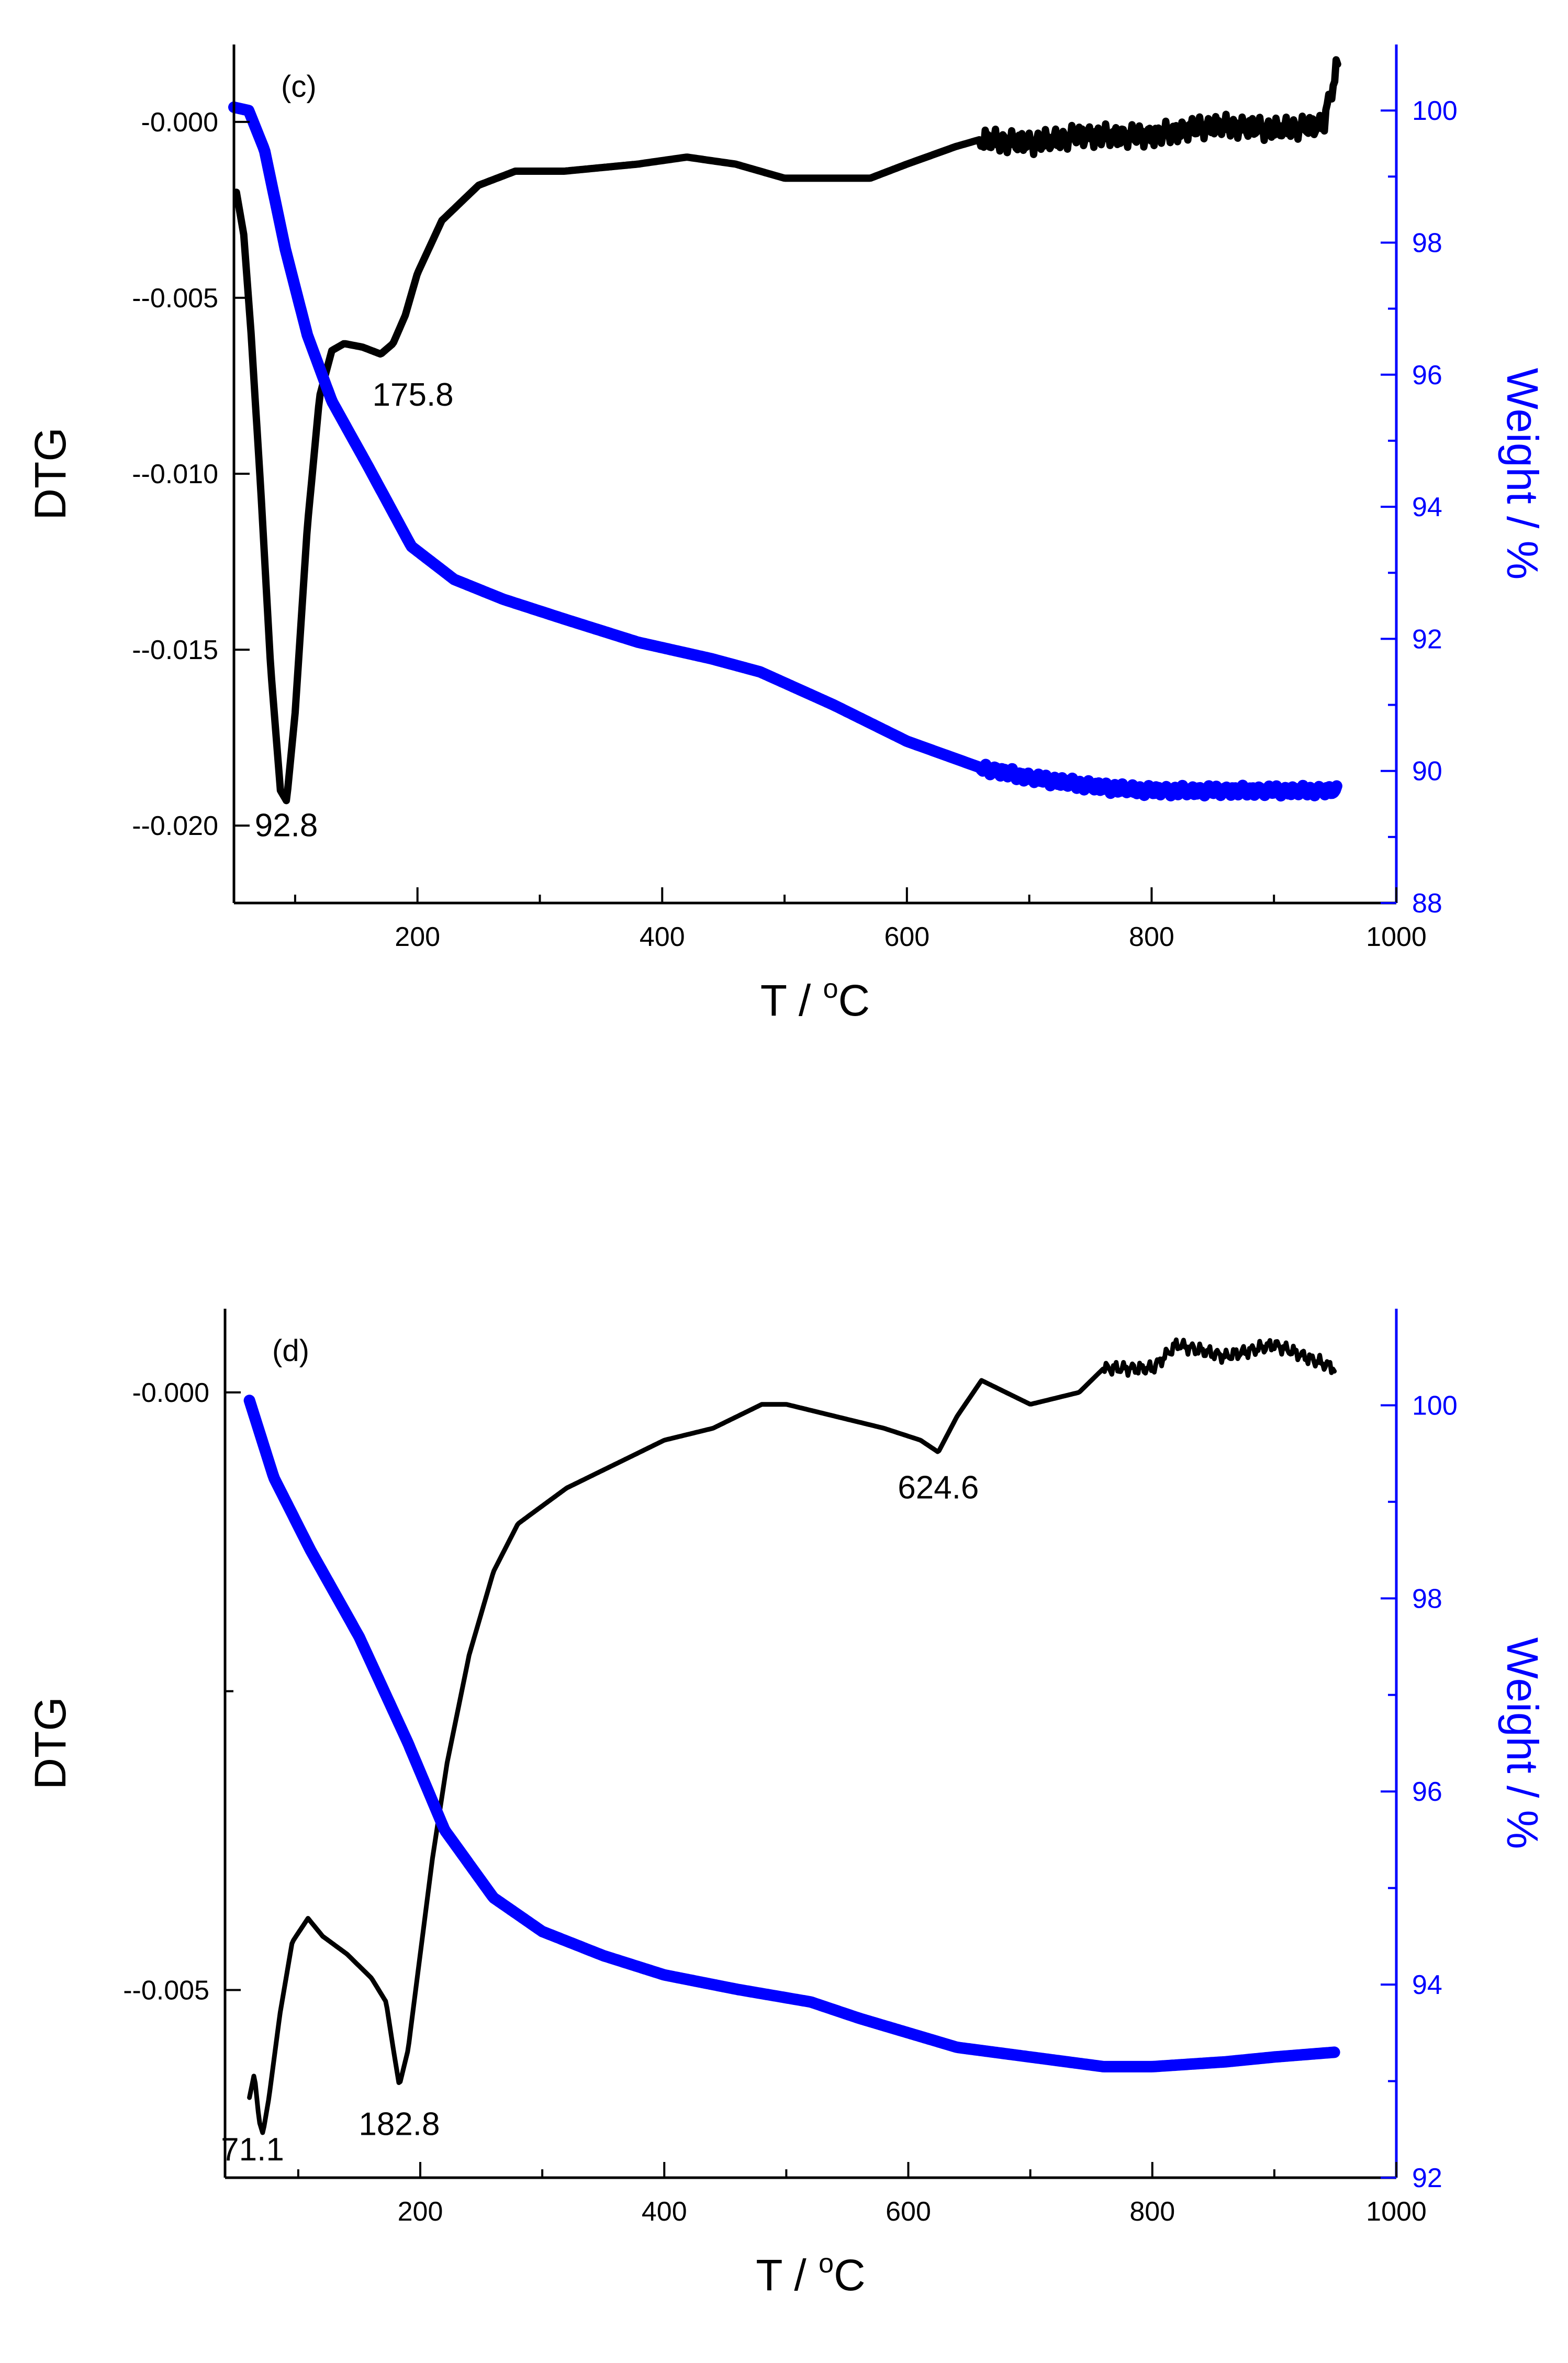  Describe the element at coordinates (413, 395) in the screenshot. I see `peak-annotation: 175.8` at that location.